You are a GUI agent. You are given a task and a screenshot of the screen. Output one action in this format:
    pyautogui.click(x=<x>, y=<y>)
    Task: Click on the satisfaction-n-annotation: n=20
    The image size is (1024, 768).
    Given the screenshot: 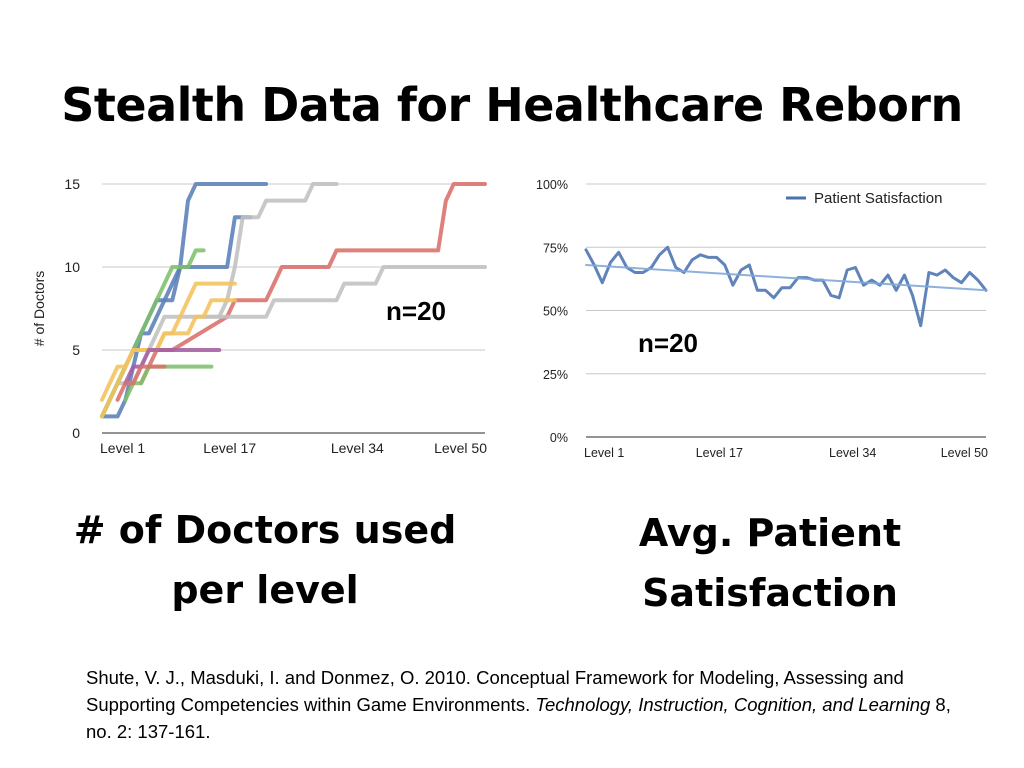 What is the action you would take?
    pyautogui.click(x=668, y=343)
    